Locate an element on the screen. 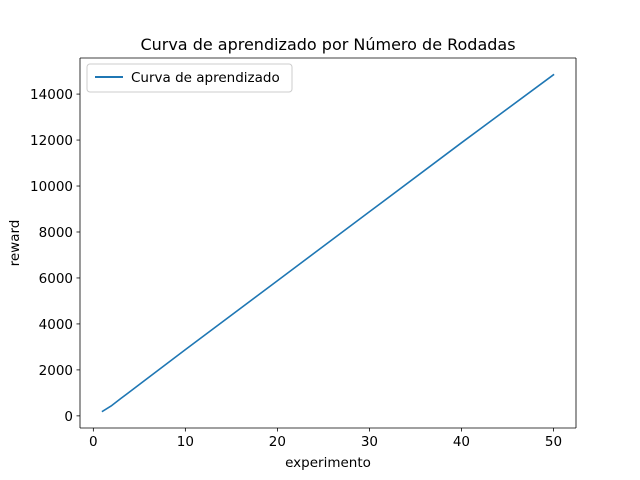  y-tick-label: 12000 is located at coordinates (51, 141).